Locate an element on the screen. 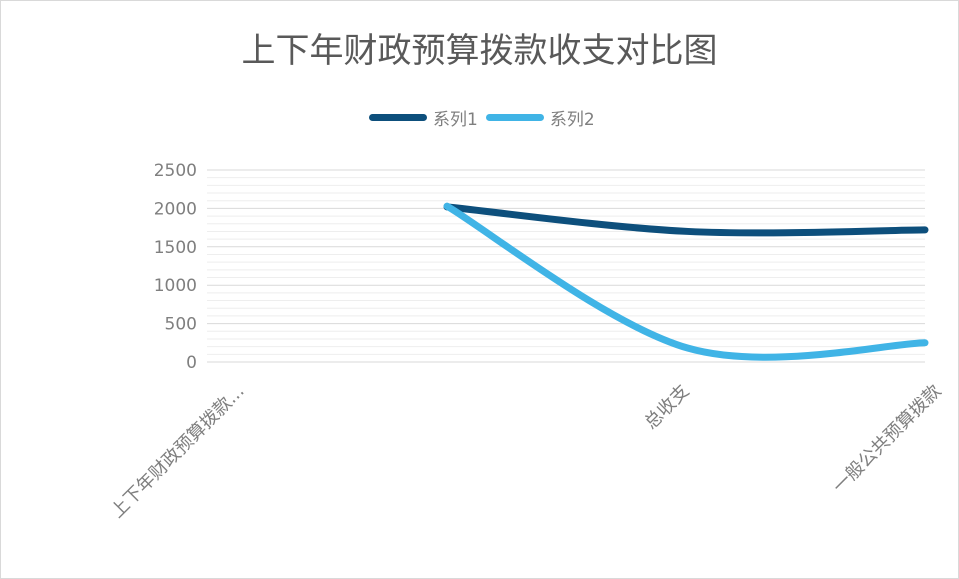 The height and width of the screenshot is (579, 959). y-tick-label: 500 is located at coordinates (181, 325).